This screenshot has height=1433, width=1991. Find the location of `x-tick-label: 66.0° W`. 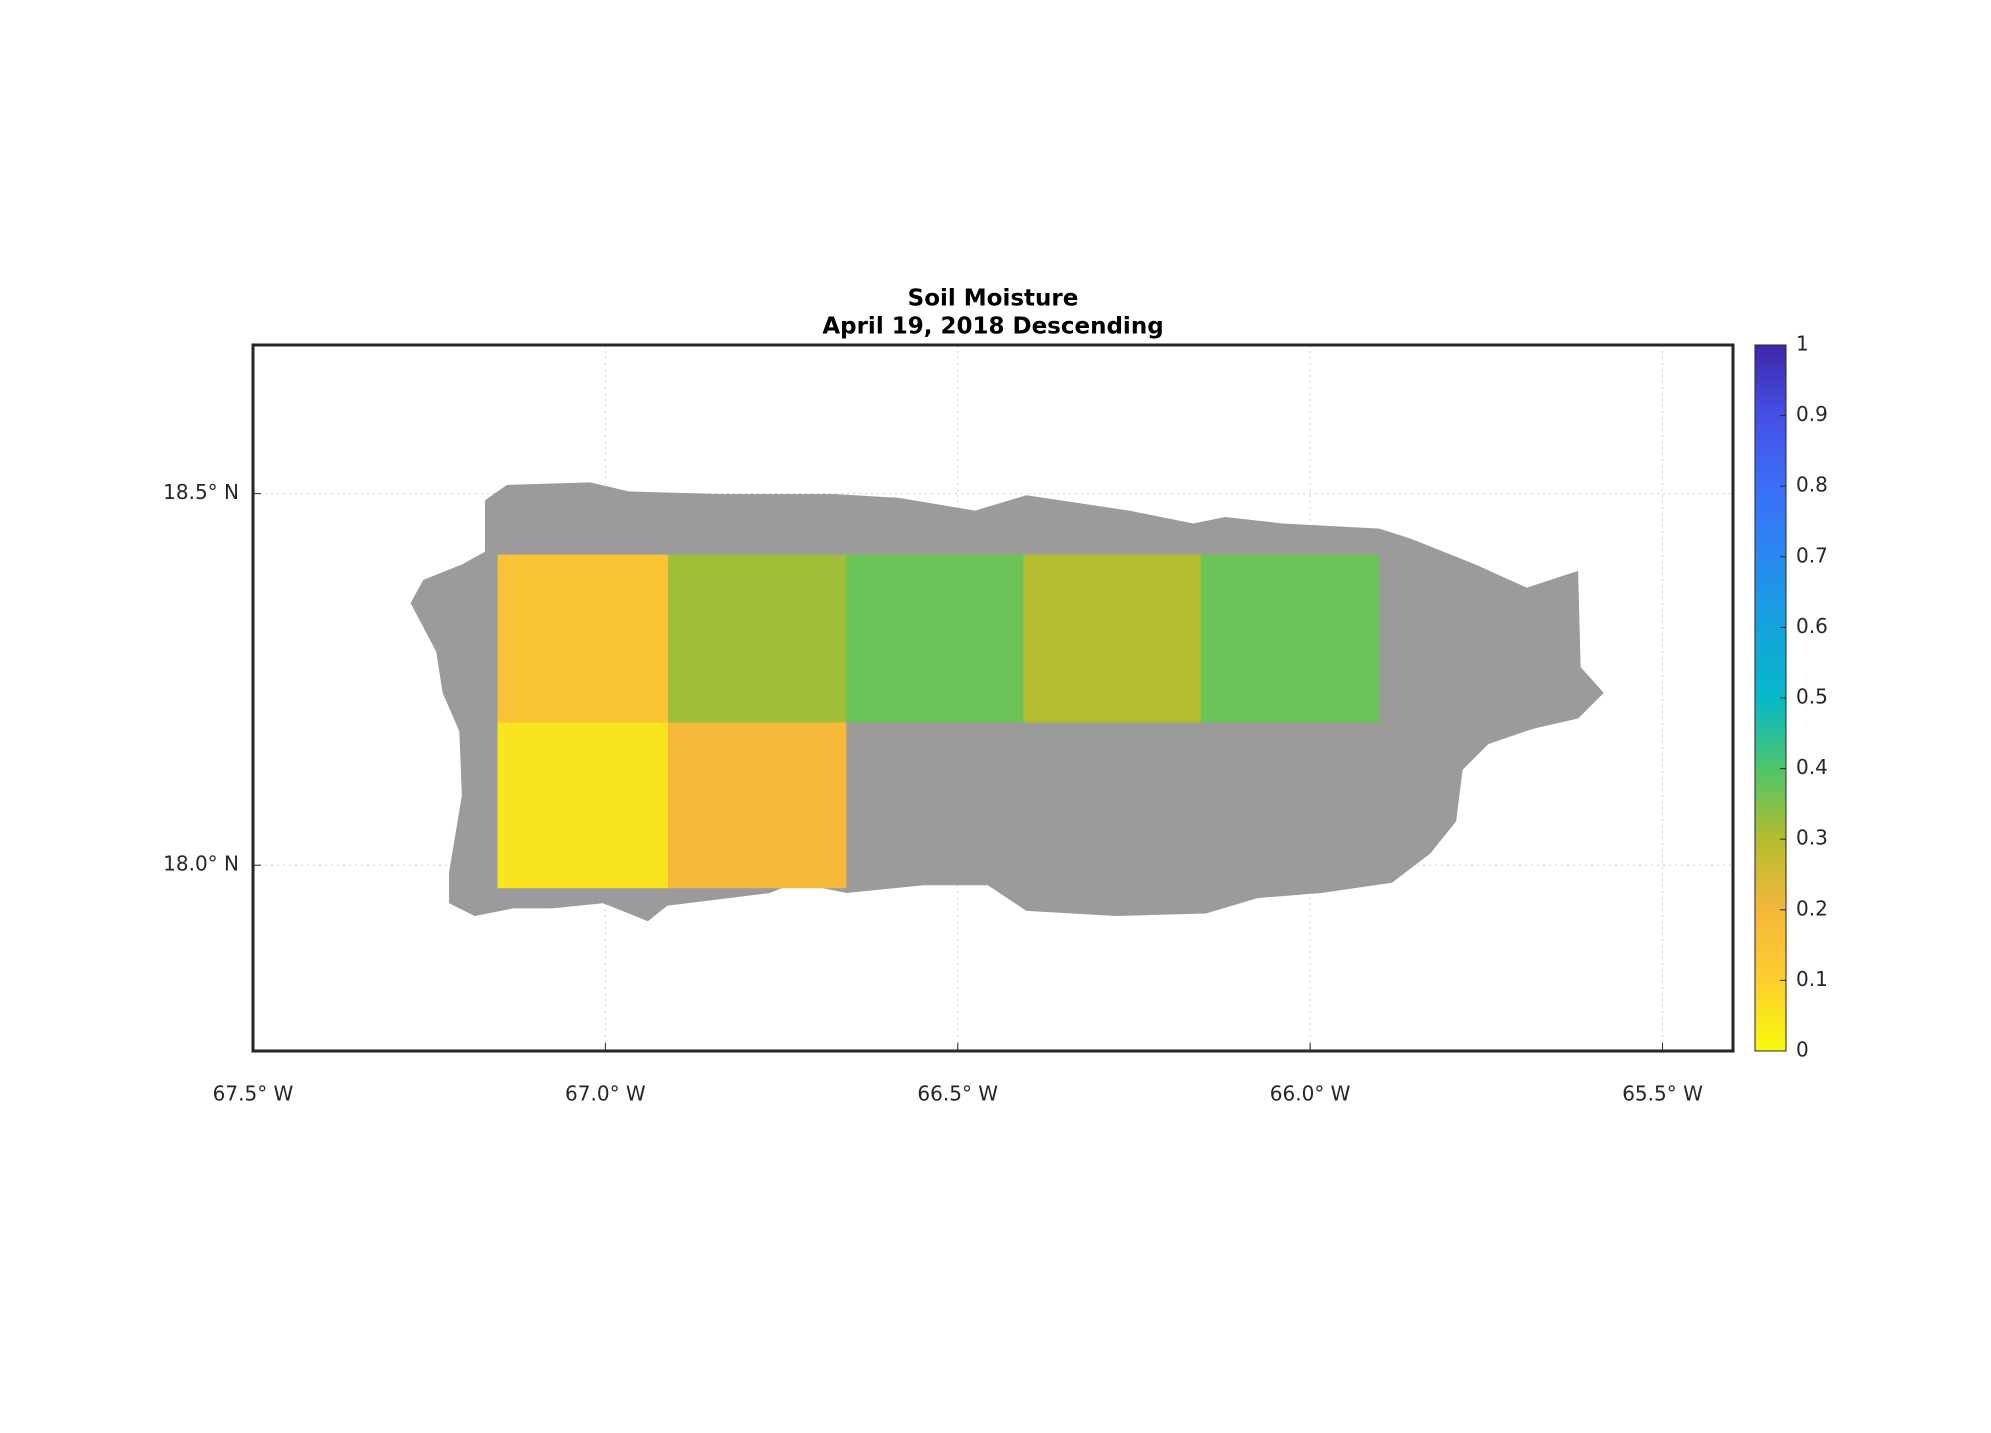

x-tick-label: 66.0° W is located at coordinates (1310, 1094).